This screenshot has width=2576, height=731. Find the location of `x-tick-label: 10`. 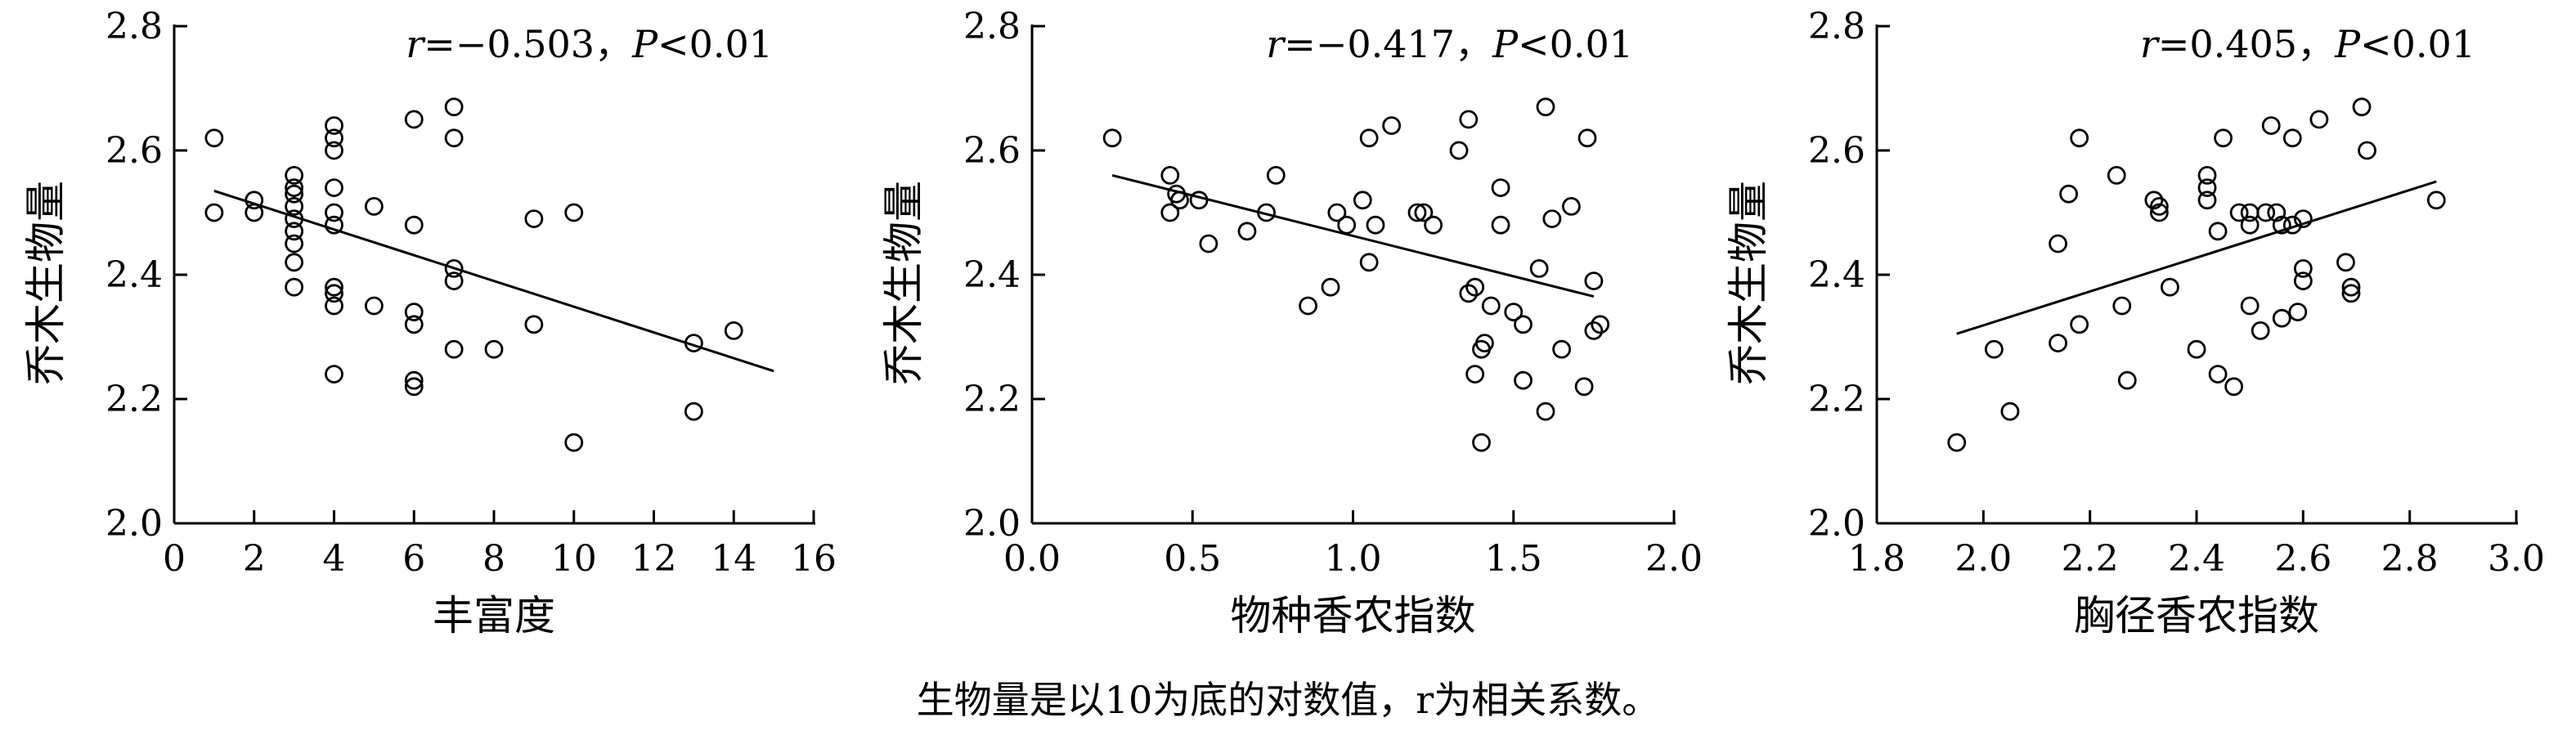

x-tick-label: 10 is located at coordinates (574, 559).